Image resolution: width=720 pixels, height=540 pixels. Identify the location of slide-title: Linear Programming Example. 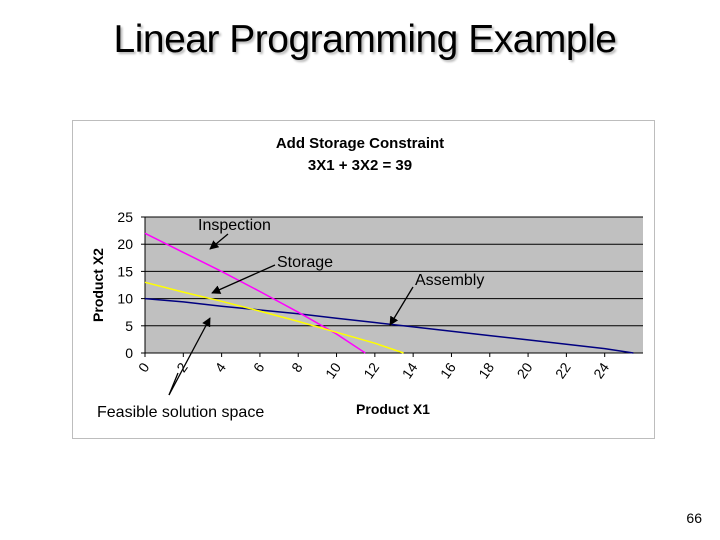
(365, 39).